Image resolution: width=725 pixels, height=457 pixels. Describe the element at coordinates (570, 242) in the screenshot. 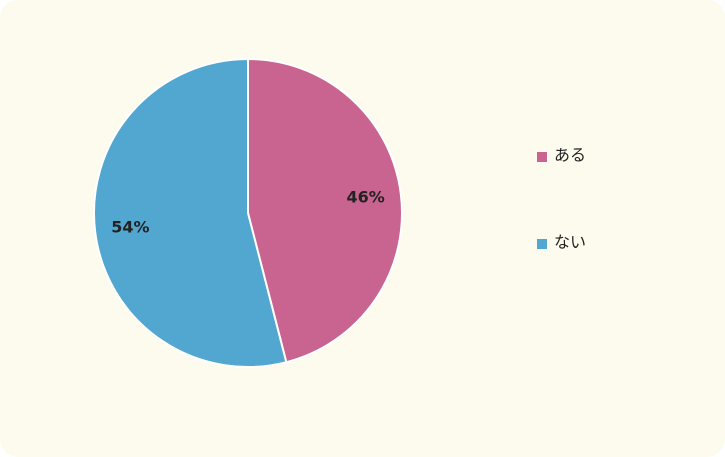

I see `legend-label: ない` at that location.